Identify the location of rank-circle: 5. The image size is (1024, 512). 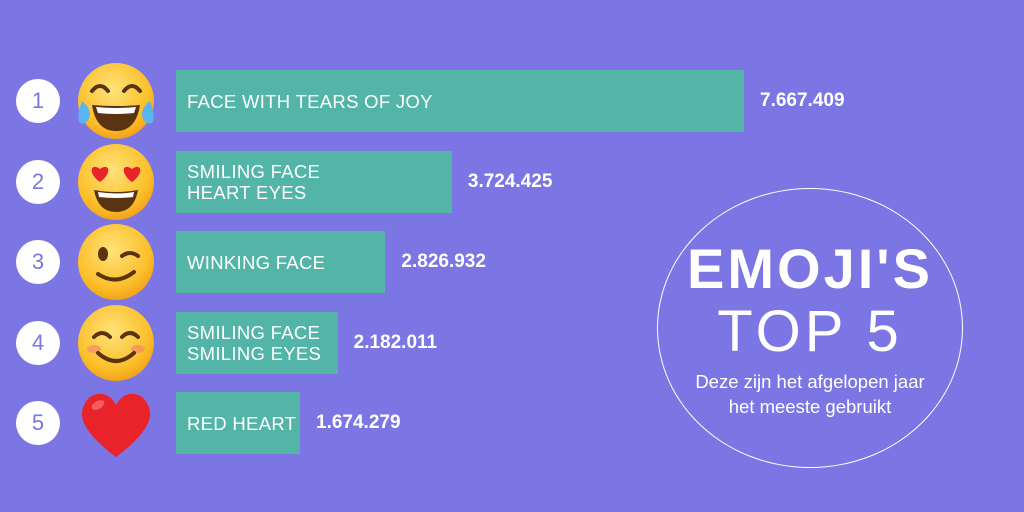
(38, 423).